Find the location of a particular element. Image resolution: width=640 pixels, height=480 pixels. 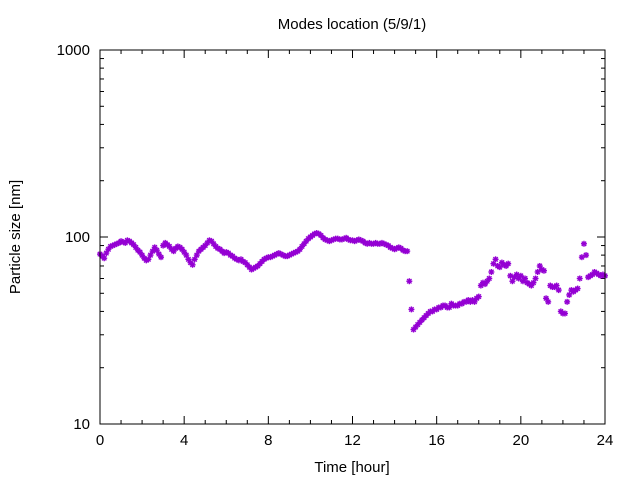

x-tick-label: 4 is located at coordinates (184, 440).